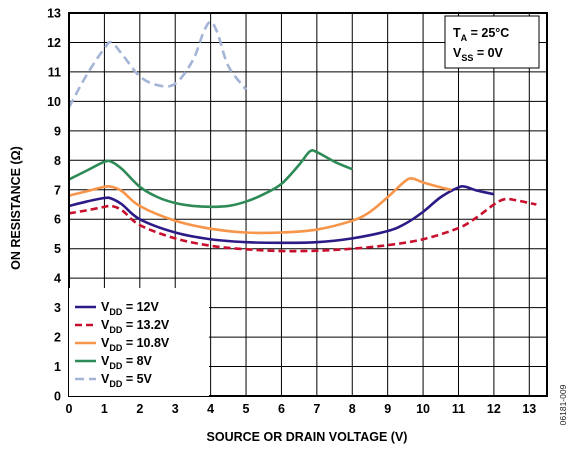 The image size is (575, 453). Describe the element at coordinates (127, 362) in the screenshot. I see `svg-text: VDD = 8V` at that location.